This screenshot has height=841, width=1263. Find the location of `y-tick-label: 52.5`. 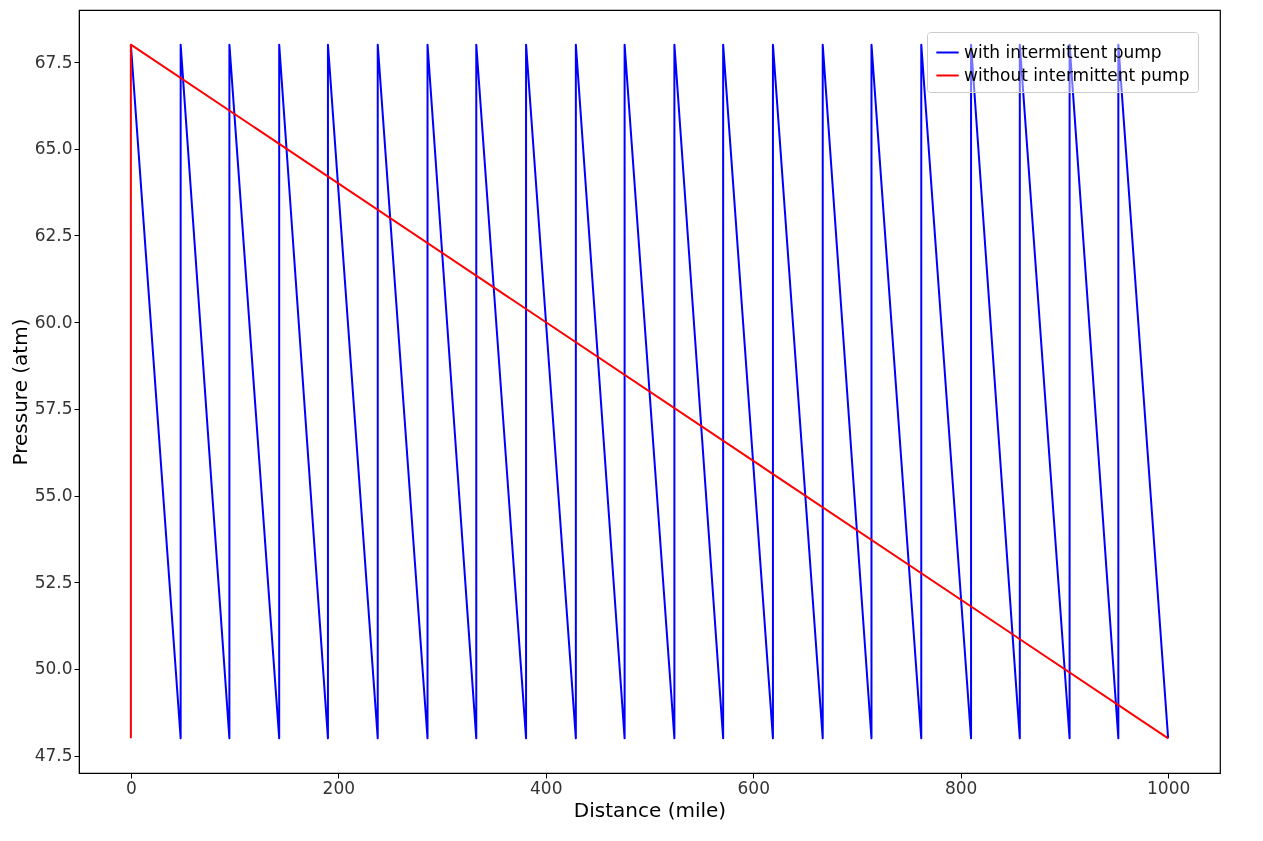

y-tick-label: 52.5 is located at coordinates (53, 581).